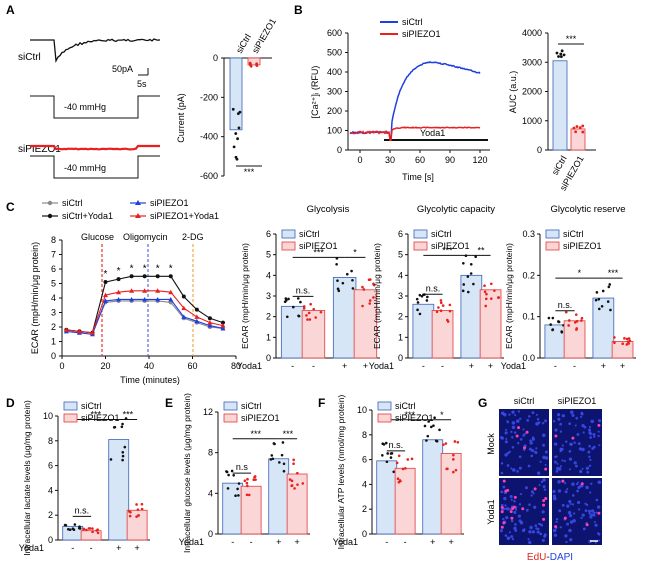 Image resolution: width=645 pixels, height=569 pixels. What do you see at coordinates (53, 269) in the screenshot?
I see `tick-label-y: 6` at bounding box center [53, 269].